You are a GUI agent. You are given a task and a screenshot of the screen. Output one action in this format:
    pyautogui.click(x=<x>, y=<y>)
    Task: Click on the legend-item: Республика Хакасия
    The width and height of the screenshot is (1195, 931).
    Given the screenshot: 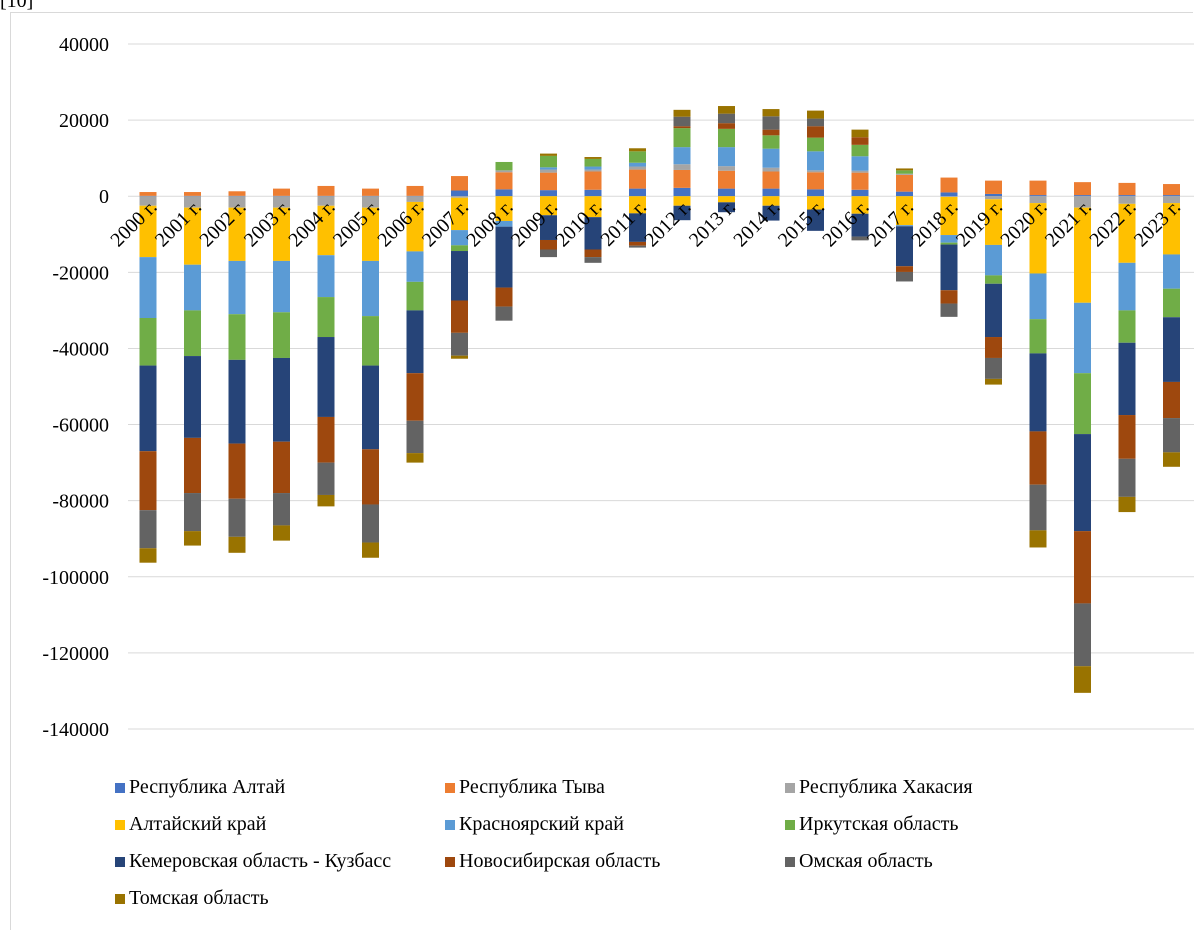 What is the action you would take?
    pyautogui.click(x=879, y=787)
    